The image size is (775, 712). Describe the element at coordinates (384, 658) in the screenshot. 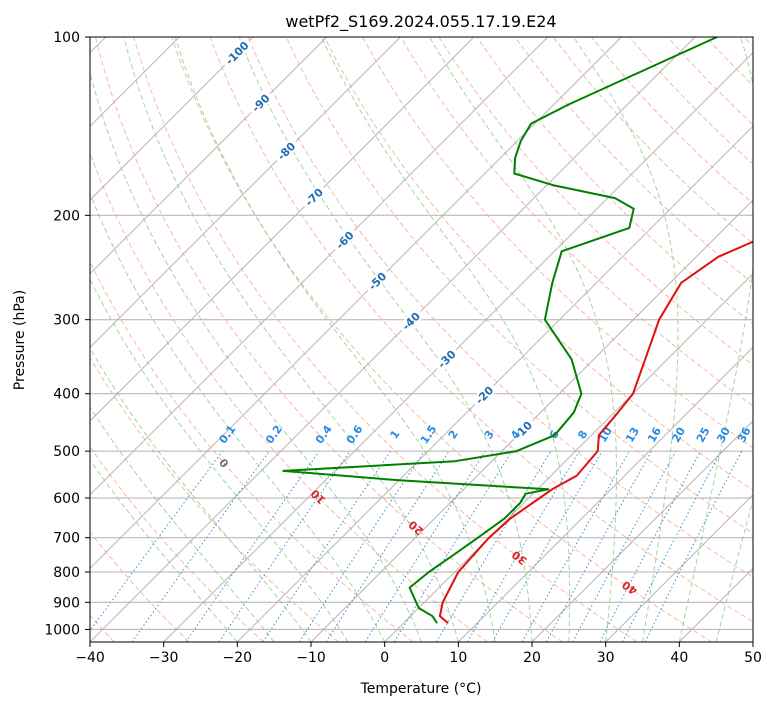

I see `x-tick-label: 0` at that location.